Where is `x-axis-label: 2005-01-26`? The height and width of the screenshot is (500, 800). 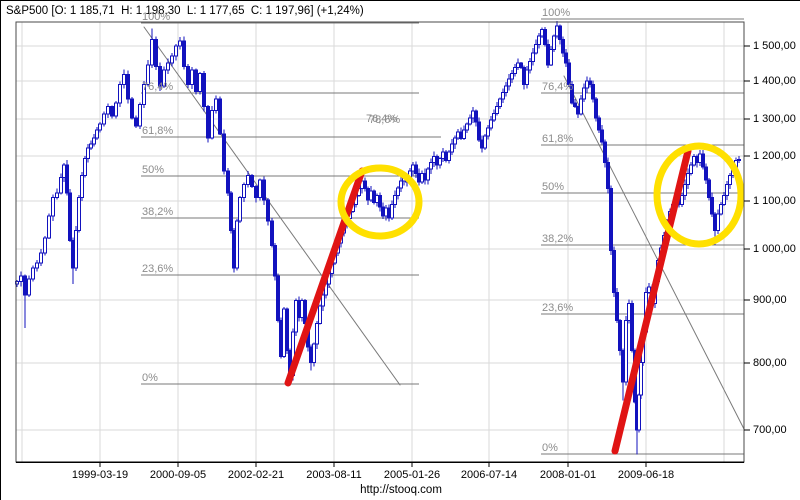 x-axis-label: 2005-01-26 is located at coordinates (412, 475).